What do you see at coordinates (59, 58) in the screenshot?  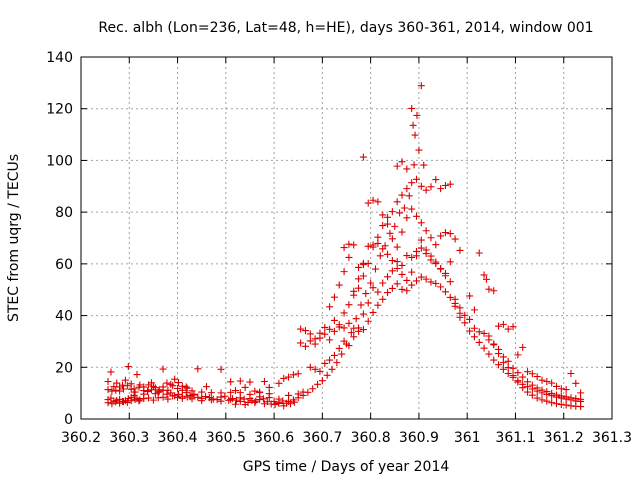 I see `y-tick-label: 140` at bounding box center [59, 58].